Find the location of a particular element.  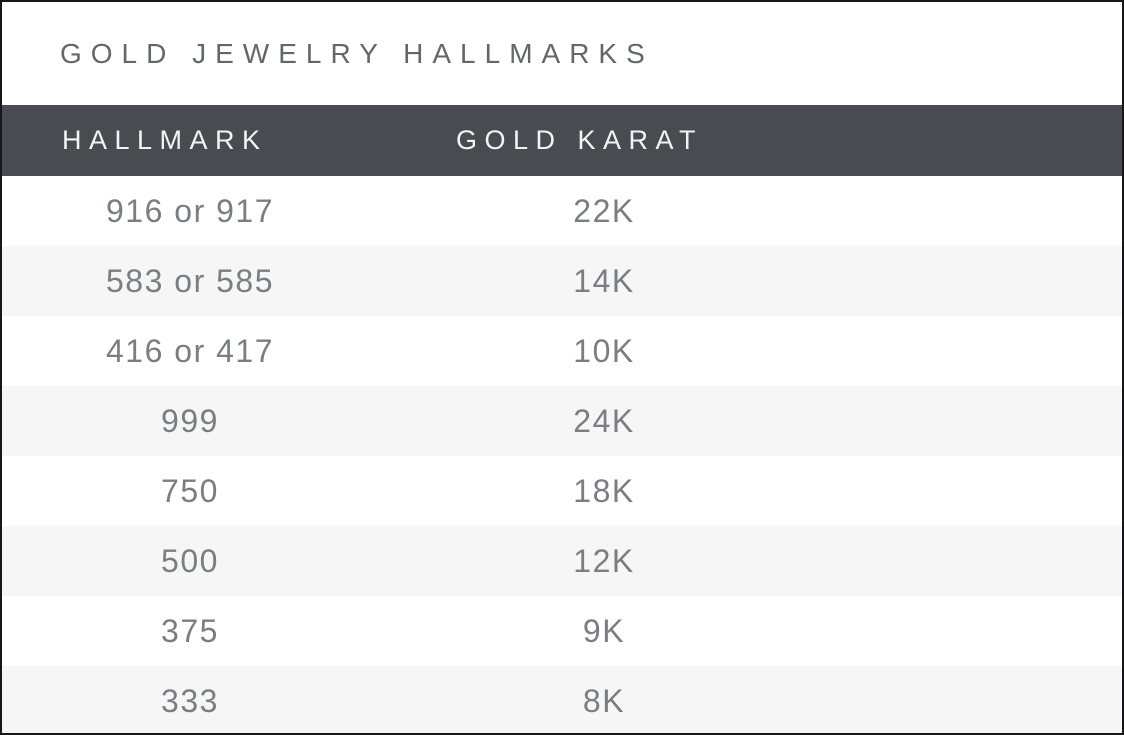

karat-value: 9K is located at coordinates (604, 630).